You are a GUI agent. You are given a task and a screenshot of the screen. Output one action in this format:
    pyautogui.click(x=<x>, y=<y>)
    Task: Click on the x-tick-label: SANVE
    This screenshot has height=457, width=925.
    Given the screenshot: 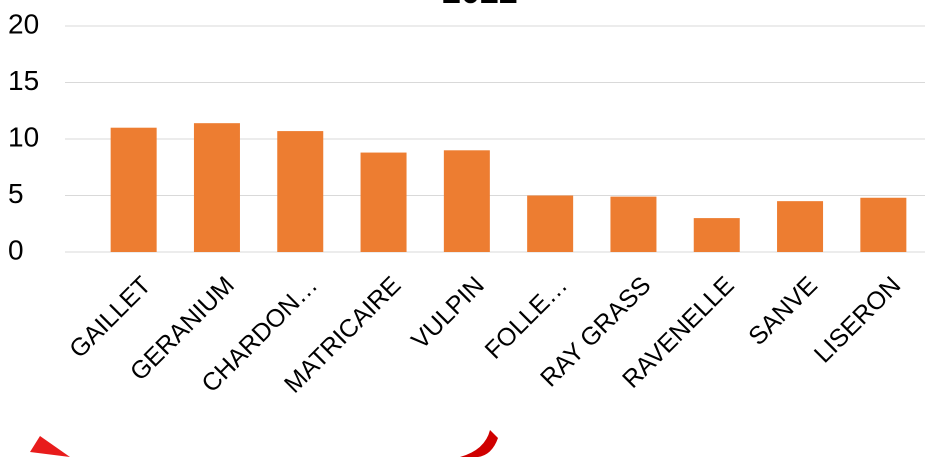 What is the action you would take?
    pyautogui.click(x=783, y=311)
    